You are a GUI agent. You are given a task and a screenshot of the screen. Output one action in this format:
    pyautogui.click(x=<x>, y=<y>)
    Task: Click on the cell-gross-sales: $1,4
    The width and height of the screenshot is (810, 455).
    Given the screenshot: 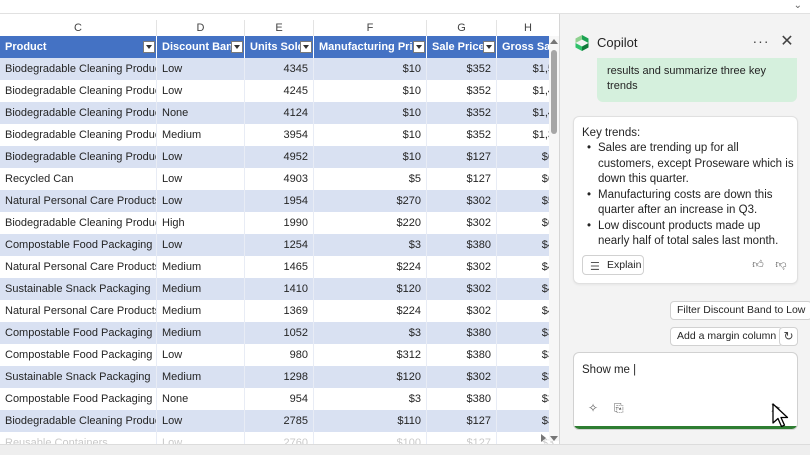 What is the action you would take?
    pyautogui.click(x=528, y=113)
    